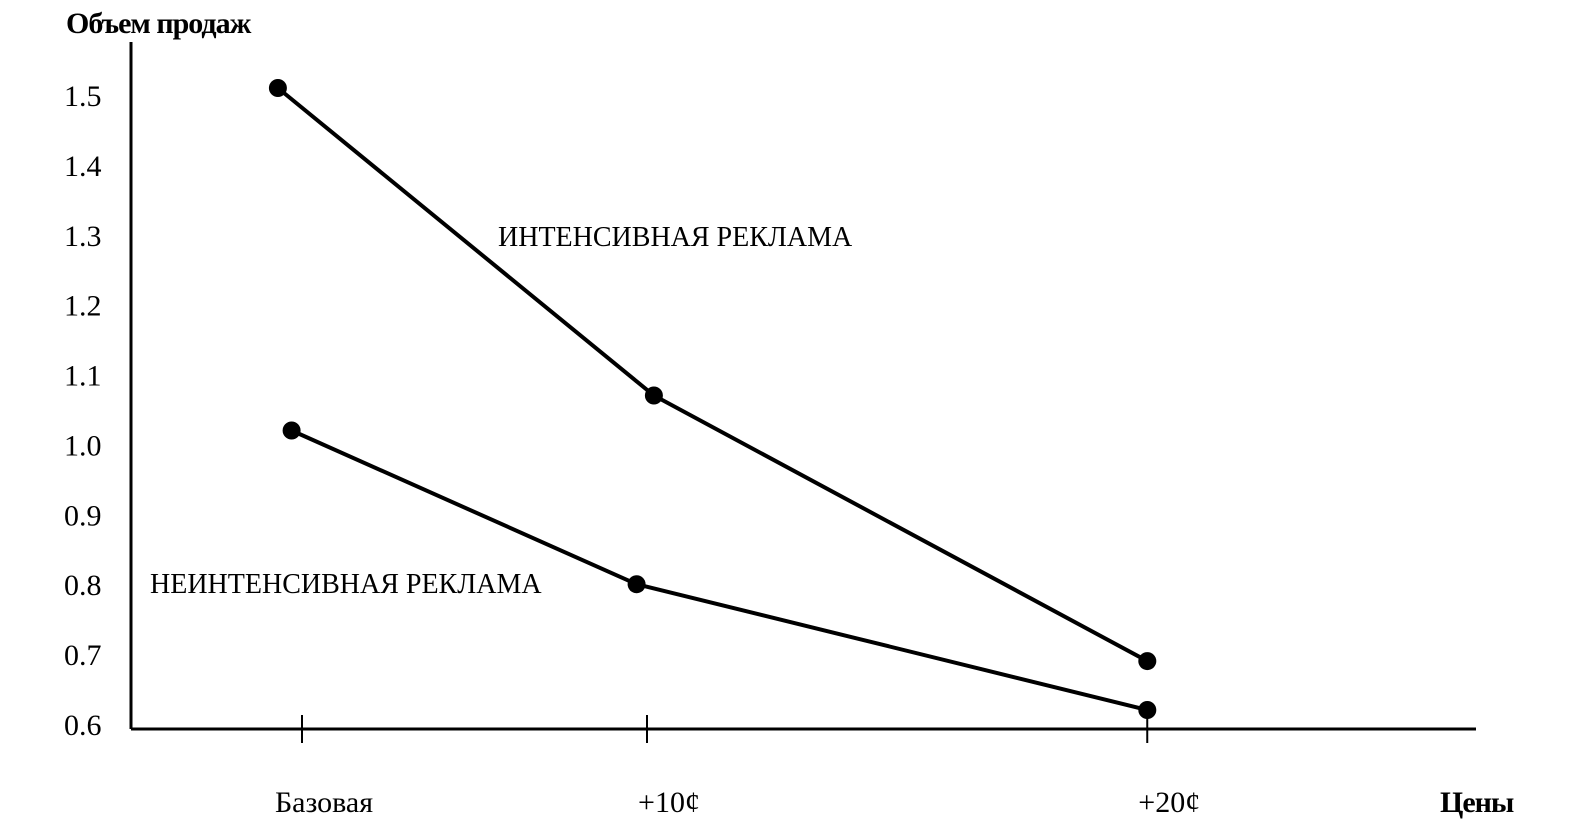 The image size is (1593, 831). I want to click on y-tick-label: 0.8, so click(83, 585).